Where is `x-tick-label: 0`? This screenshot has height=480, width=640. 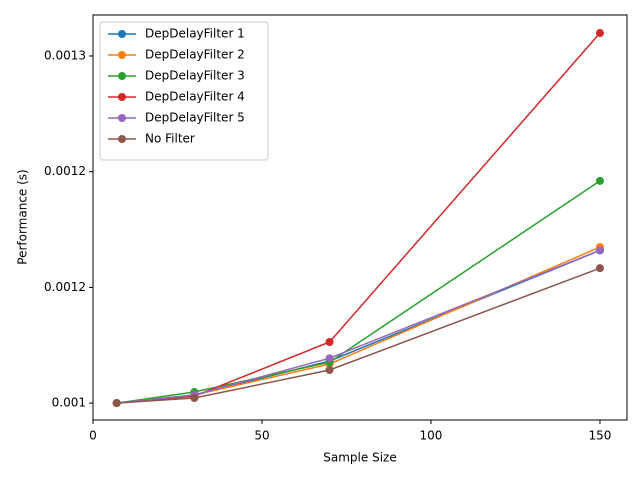 x-tick-label: 0 is located at coordinates (93, 436).